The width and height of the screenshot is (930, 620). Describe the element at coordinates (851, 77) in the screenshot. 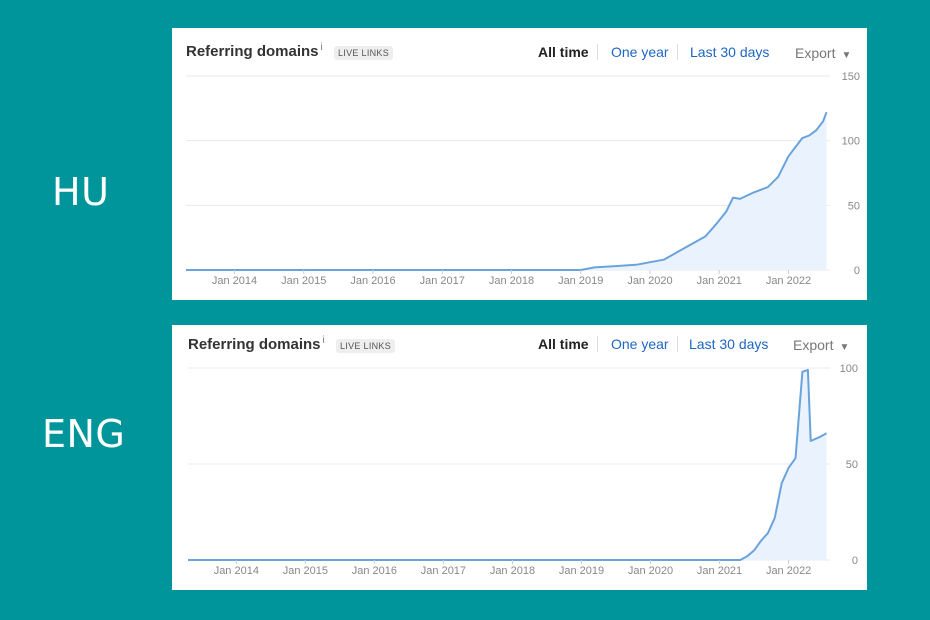

I see `y-tick-label: 150` at that location.